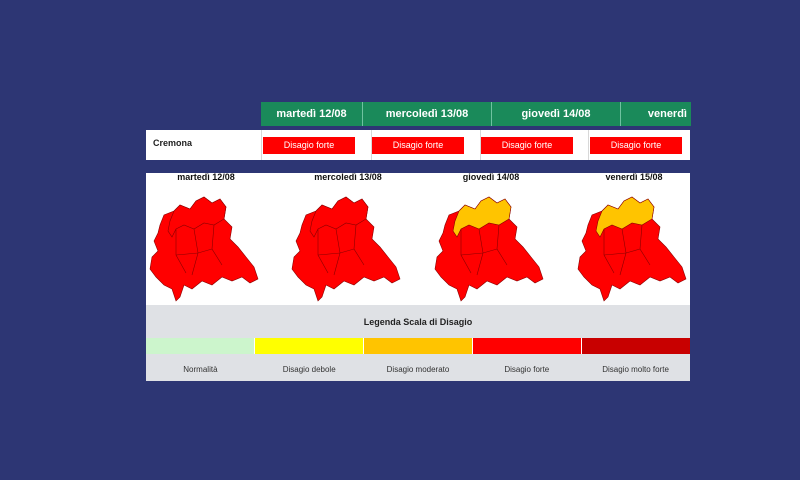 This screenshot has height=480, width=800. I want to click on legend-label: Disagio debole, so click(309, 369).